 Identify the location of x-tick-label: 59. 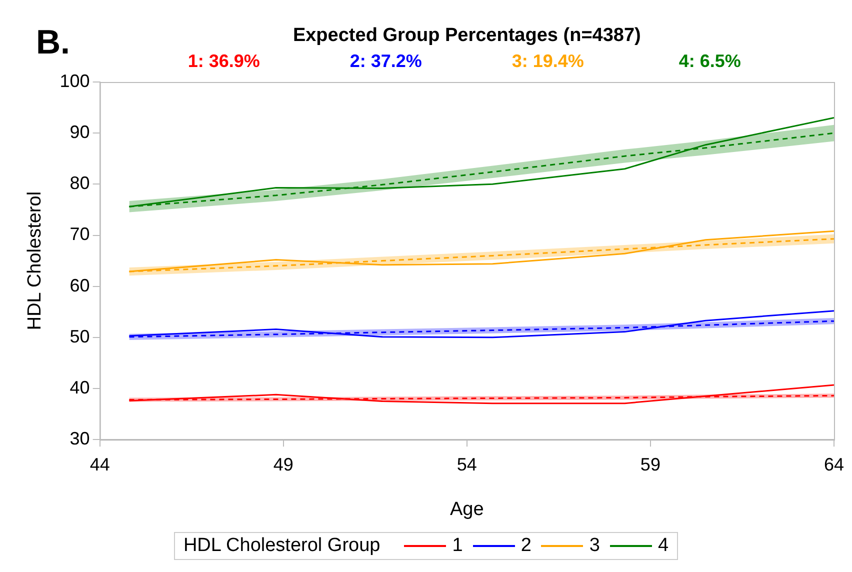
(650, 464).